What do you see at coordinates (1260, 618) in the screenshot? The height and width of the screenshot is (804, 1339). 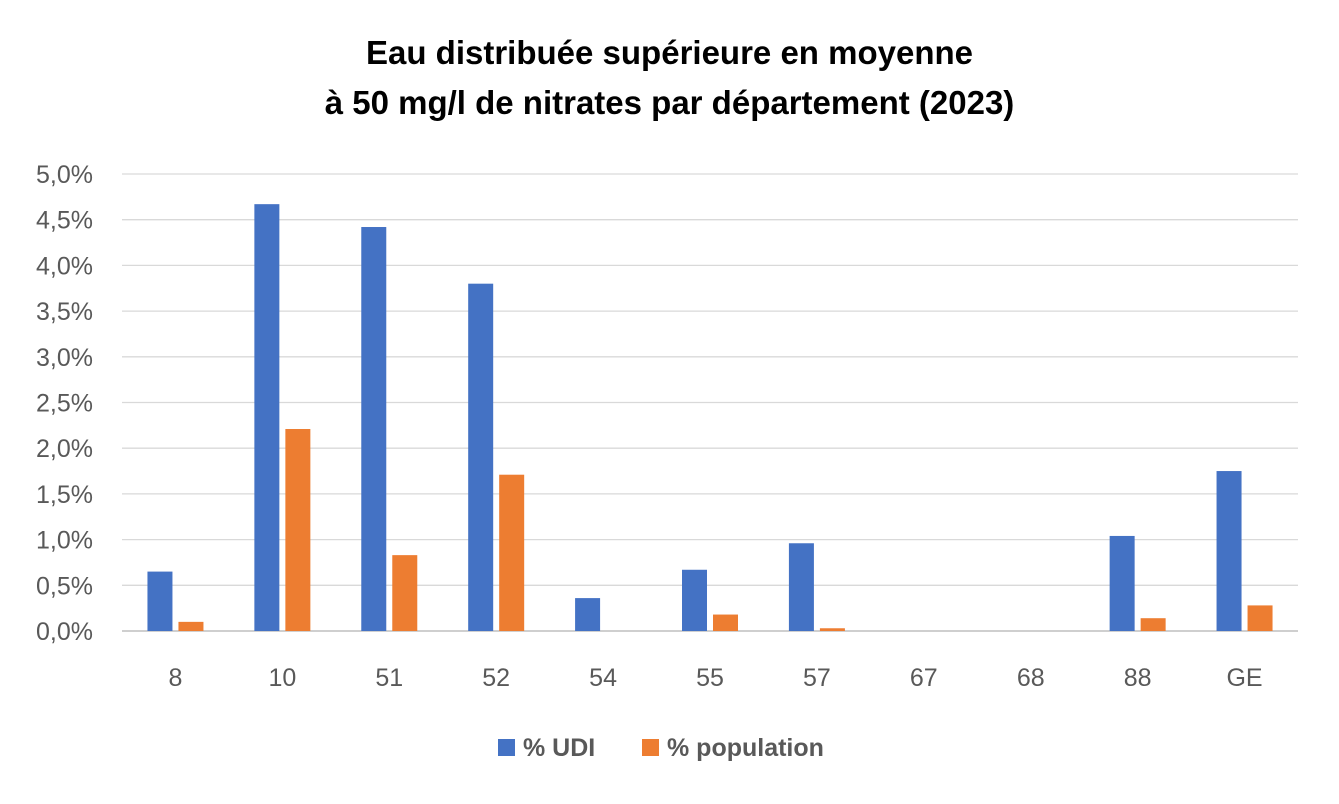 I see `bar-population-ge` at bounding box center [1260, 618].